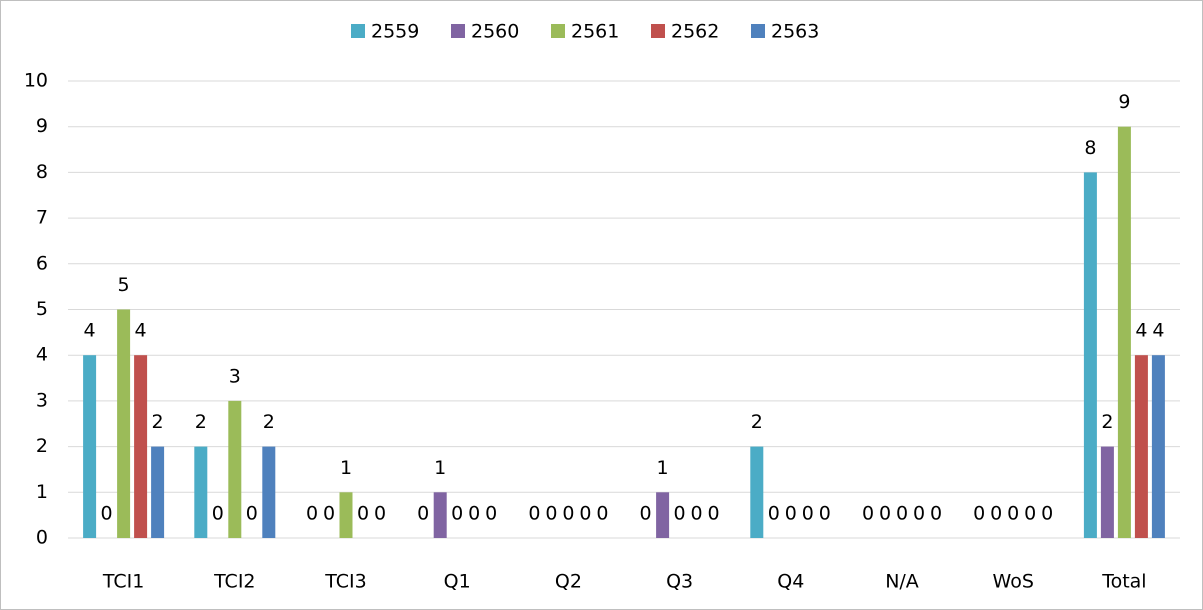 Image resolution: width=1203 pixels, height=610 pixels. What do you see at coordinates (395, 32) in the screenshot?
I see `legend-label: 2559` at bounding box center [395, 32].